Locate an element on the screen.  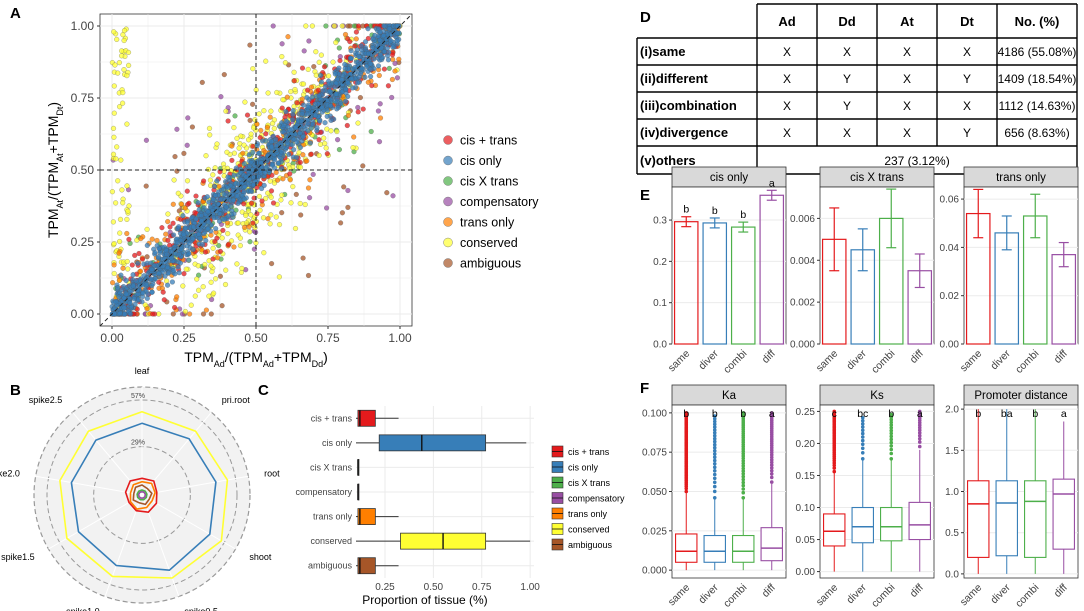
y-tick-label: 0.0 is located at coordinates (952, 574).